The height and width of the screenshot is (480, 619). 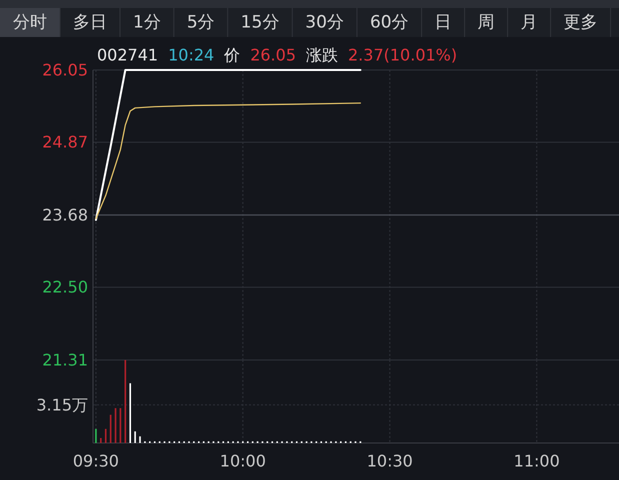 What do you see at coordinates (90, 22) in the screenshot?
I see `text: 多日` at bounding box center [90, 22].